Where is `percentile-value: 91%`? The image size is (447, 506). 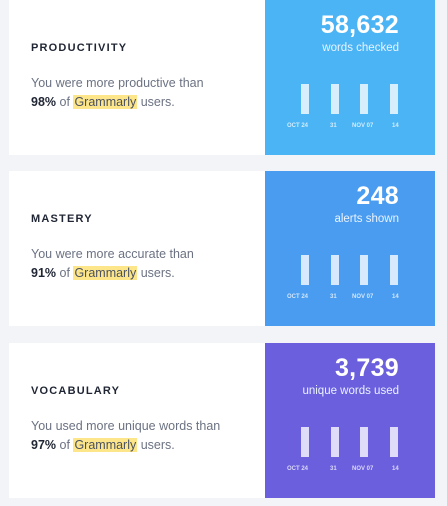 percentile-value: 91% is located at coordinates (44, 273).